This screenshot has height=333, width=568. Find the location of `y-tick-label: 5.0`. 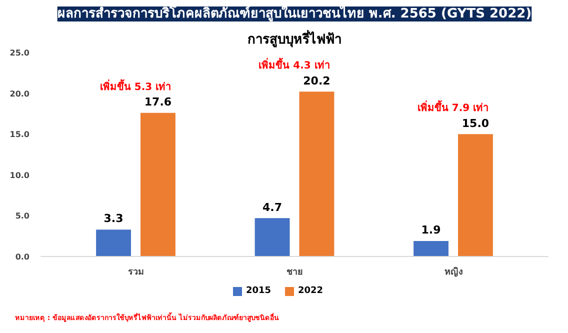

y-tick-label: 5.0 is located at coordinates (22, 216).